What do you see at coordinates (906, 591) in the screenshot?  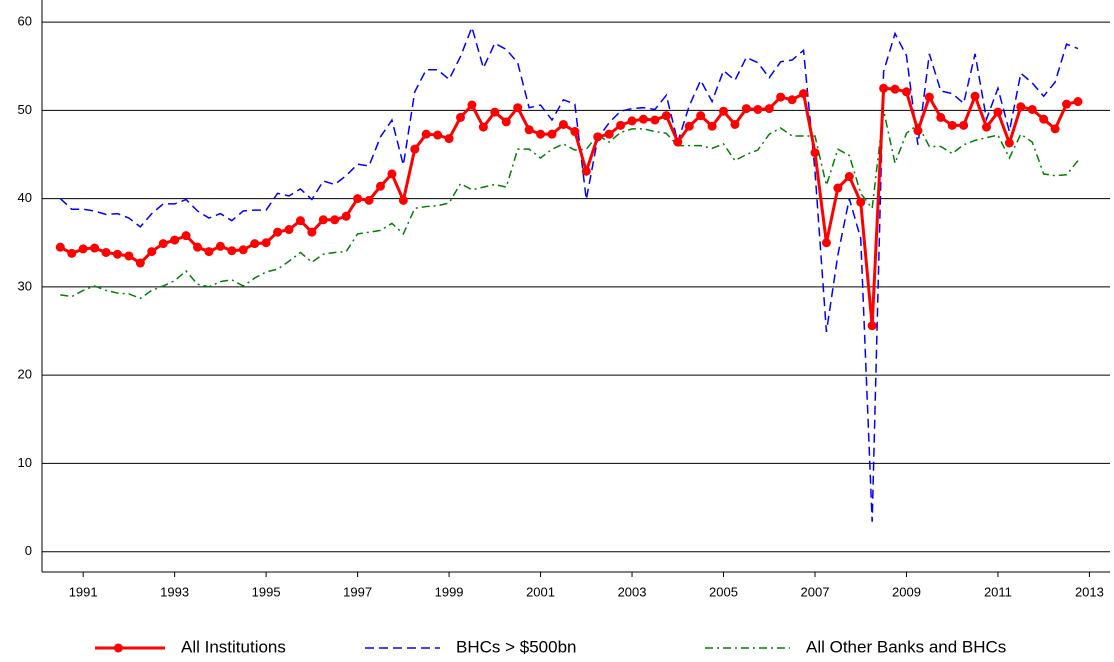 I see `x-tick-label: 2009` at bounding box center [906, 591].